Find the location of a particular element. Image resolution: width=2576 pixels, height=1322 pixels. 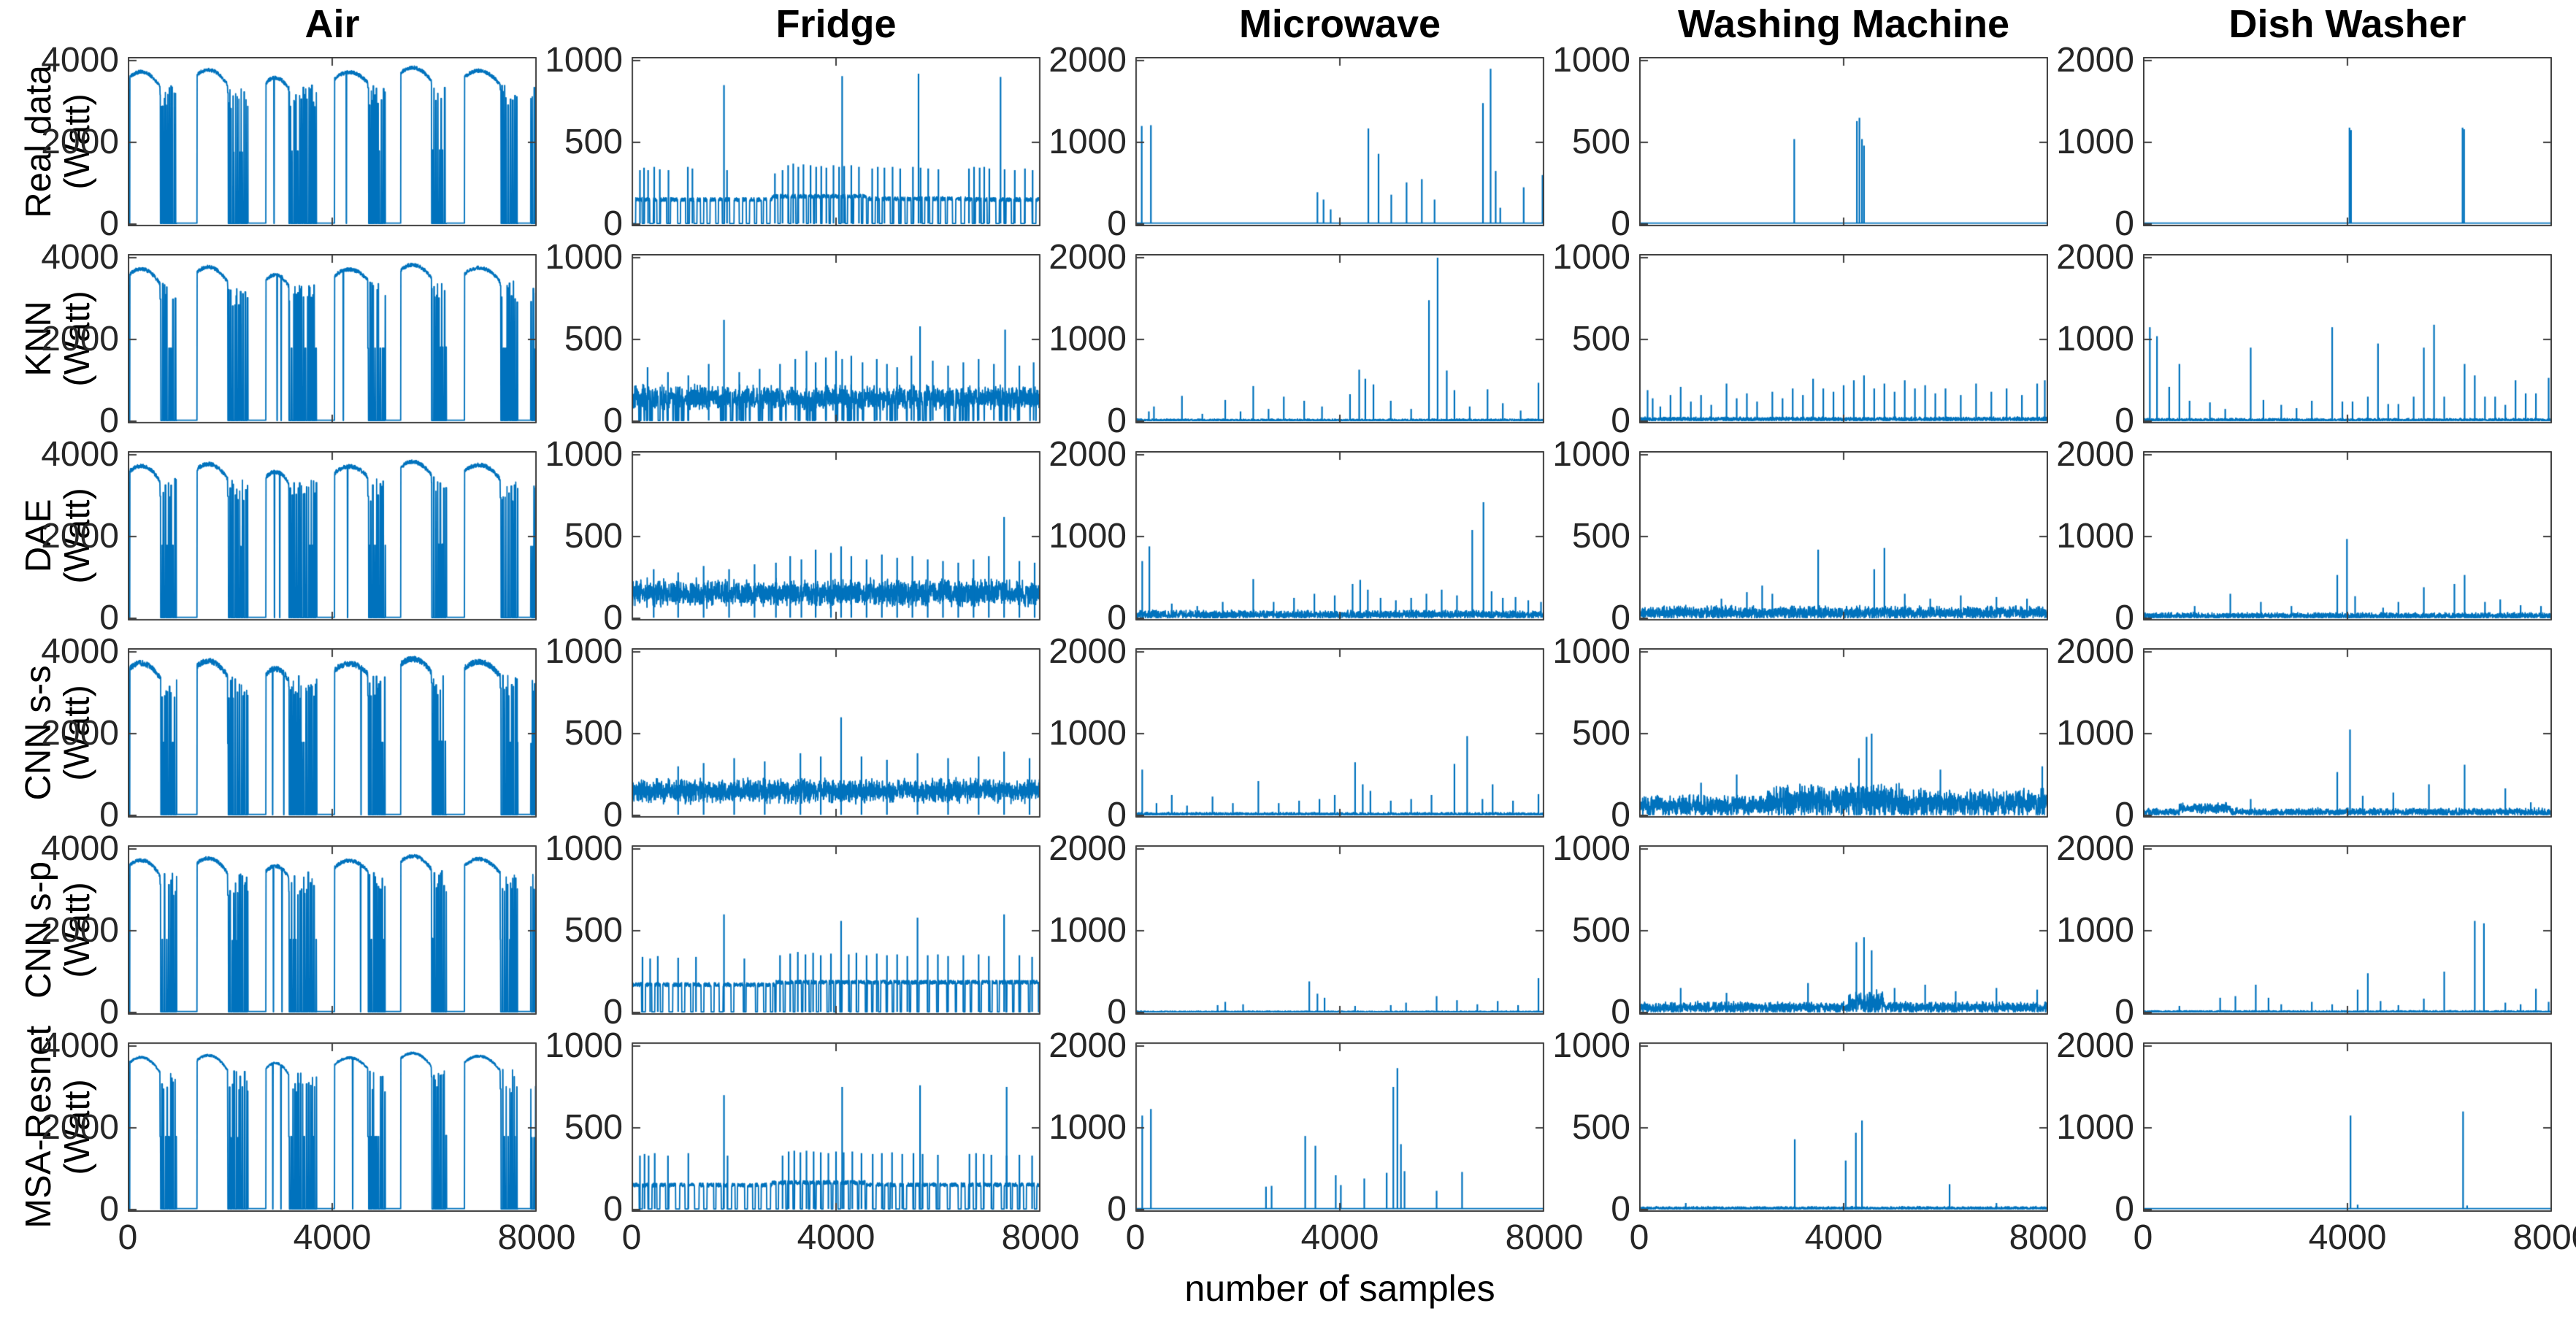

subplot-msa-resnet-air is located at coordinates (332, 1127).